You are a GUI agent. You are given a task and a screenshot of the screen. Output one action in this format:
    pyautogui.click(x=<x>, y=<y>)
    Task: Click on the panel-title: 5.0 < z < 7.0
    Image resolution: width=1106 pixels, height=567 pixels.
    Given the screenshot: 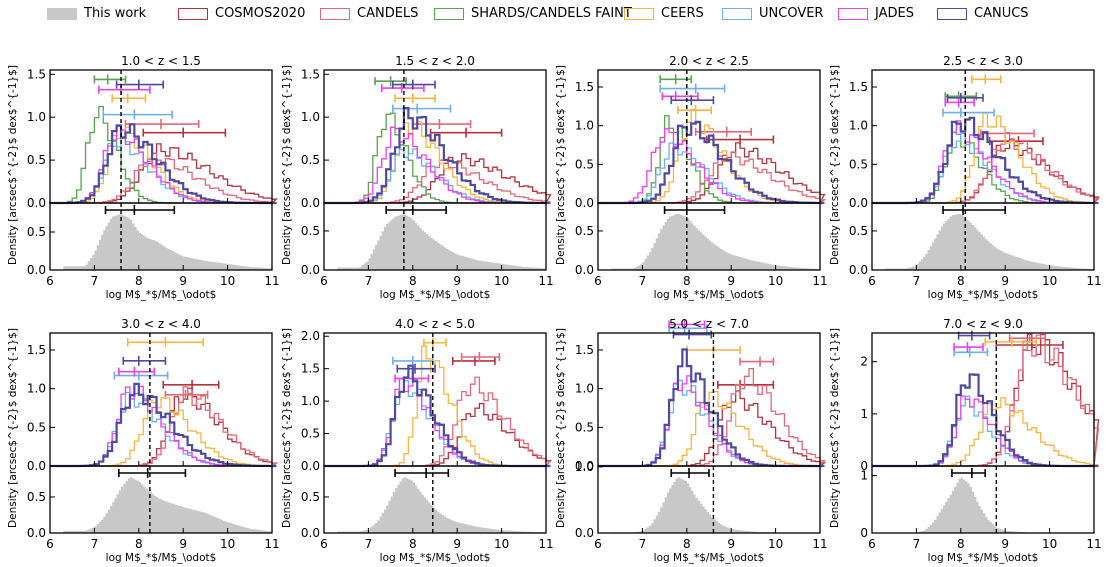 What is the action you would take?
    pyautogui.click(x=709, y=324)
    